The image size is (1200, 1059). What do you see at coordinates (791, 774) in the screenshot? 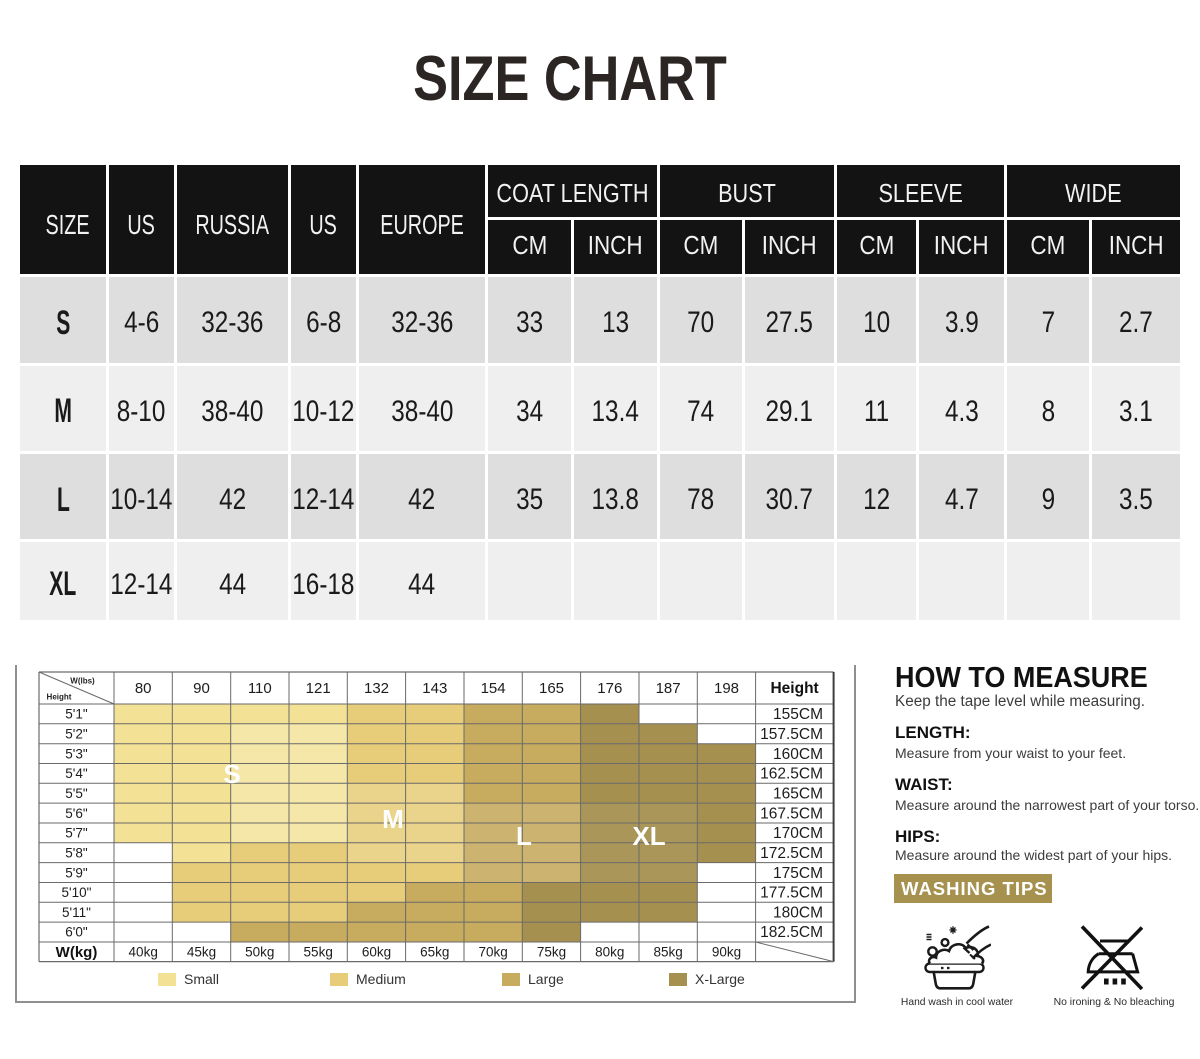
I see `svg-text: 162.5CM` at bounding box center [791, 774].